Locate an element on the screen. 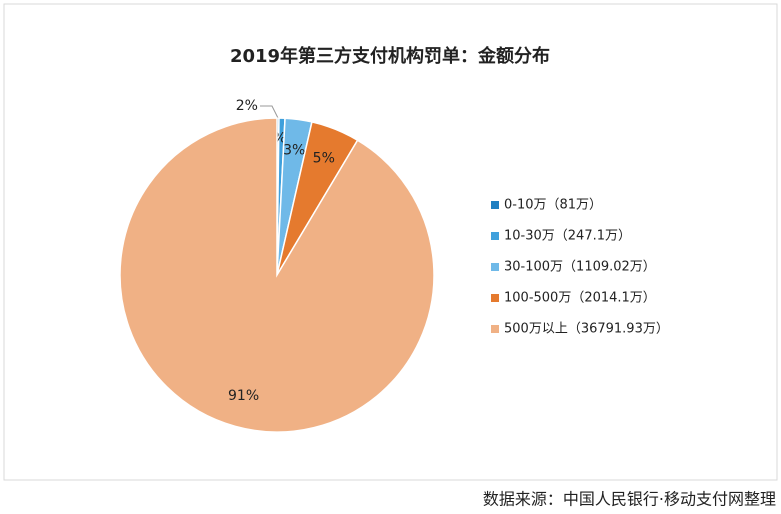 Image resolution: width=781 pixels, height=514 pixels. data-label: 5% is located at coordinates (324, 158).